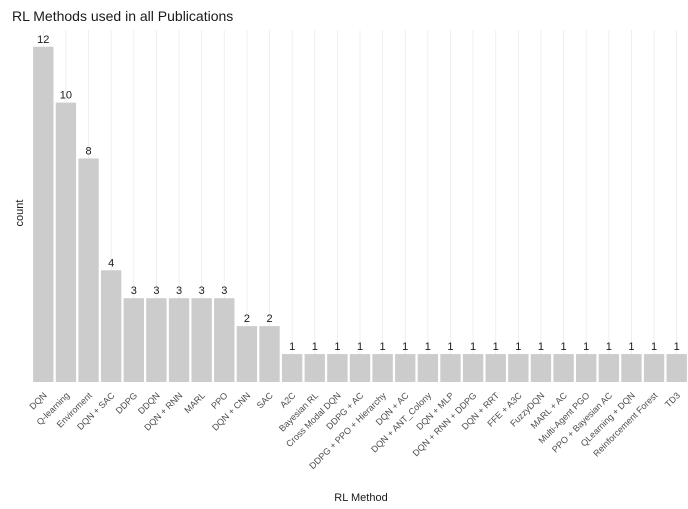 Image resolution: width=688 pixels, height=509 pixels. What do you see at coordinates (43, 40) in the screenshot?
I see `data-label: 12` at bounding box center [43, 40].